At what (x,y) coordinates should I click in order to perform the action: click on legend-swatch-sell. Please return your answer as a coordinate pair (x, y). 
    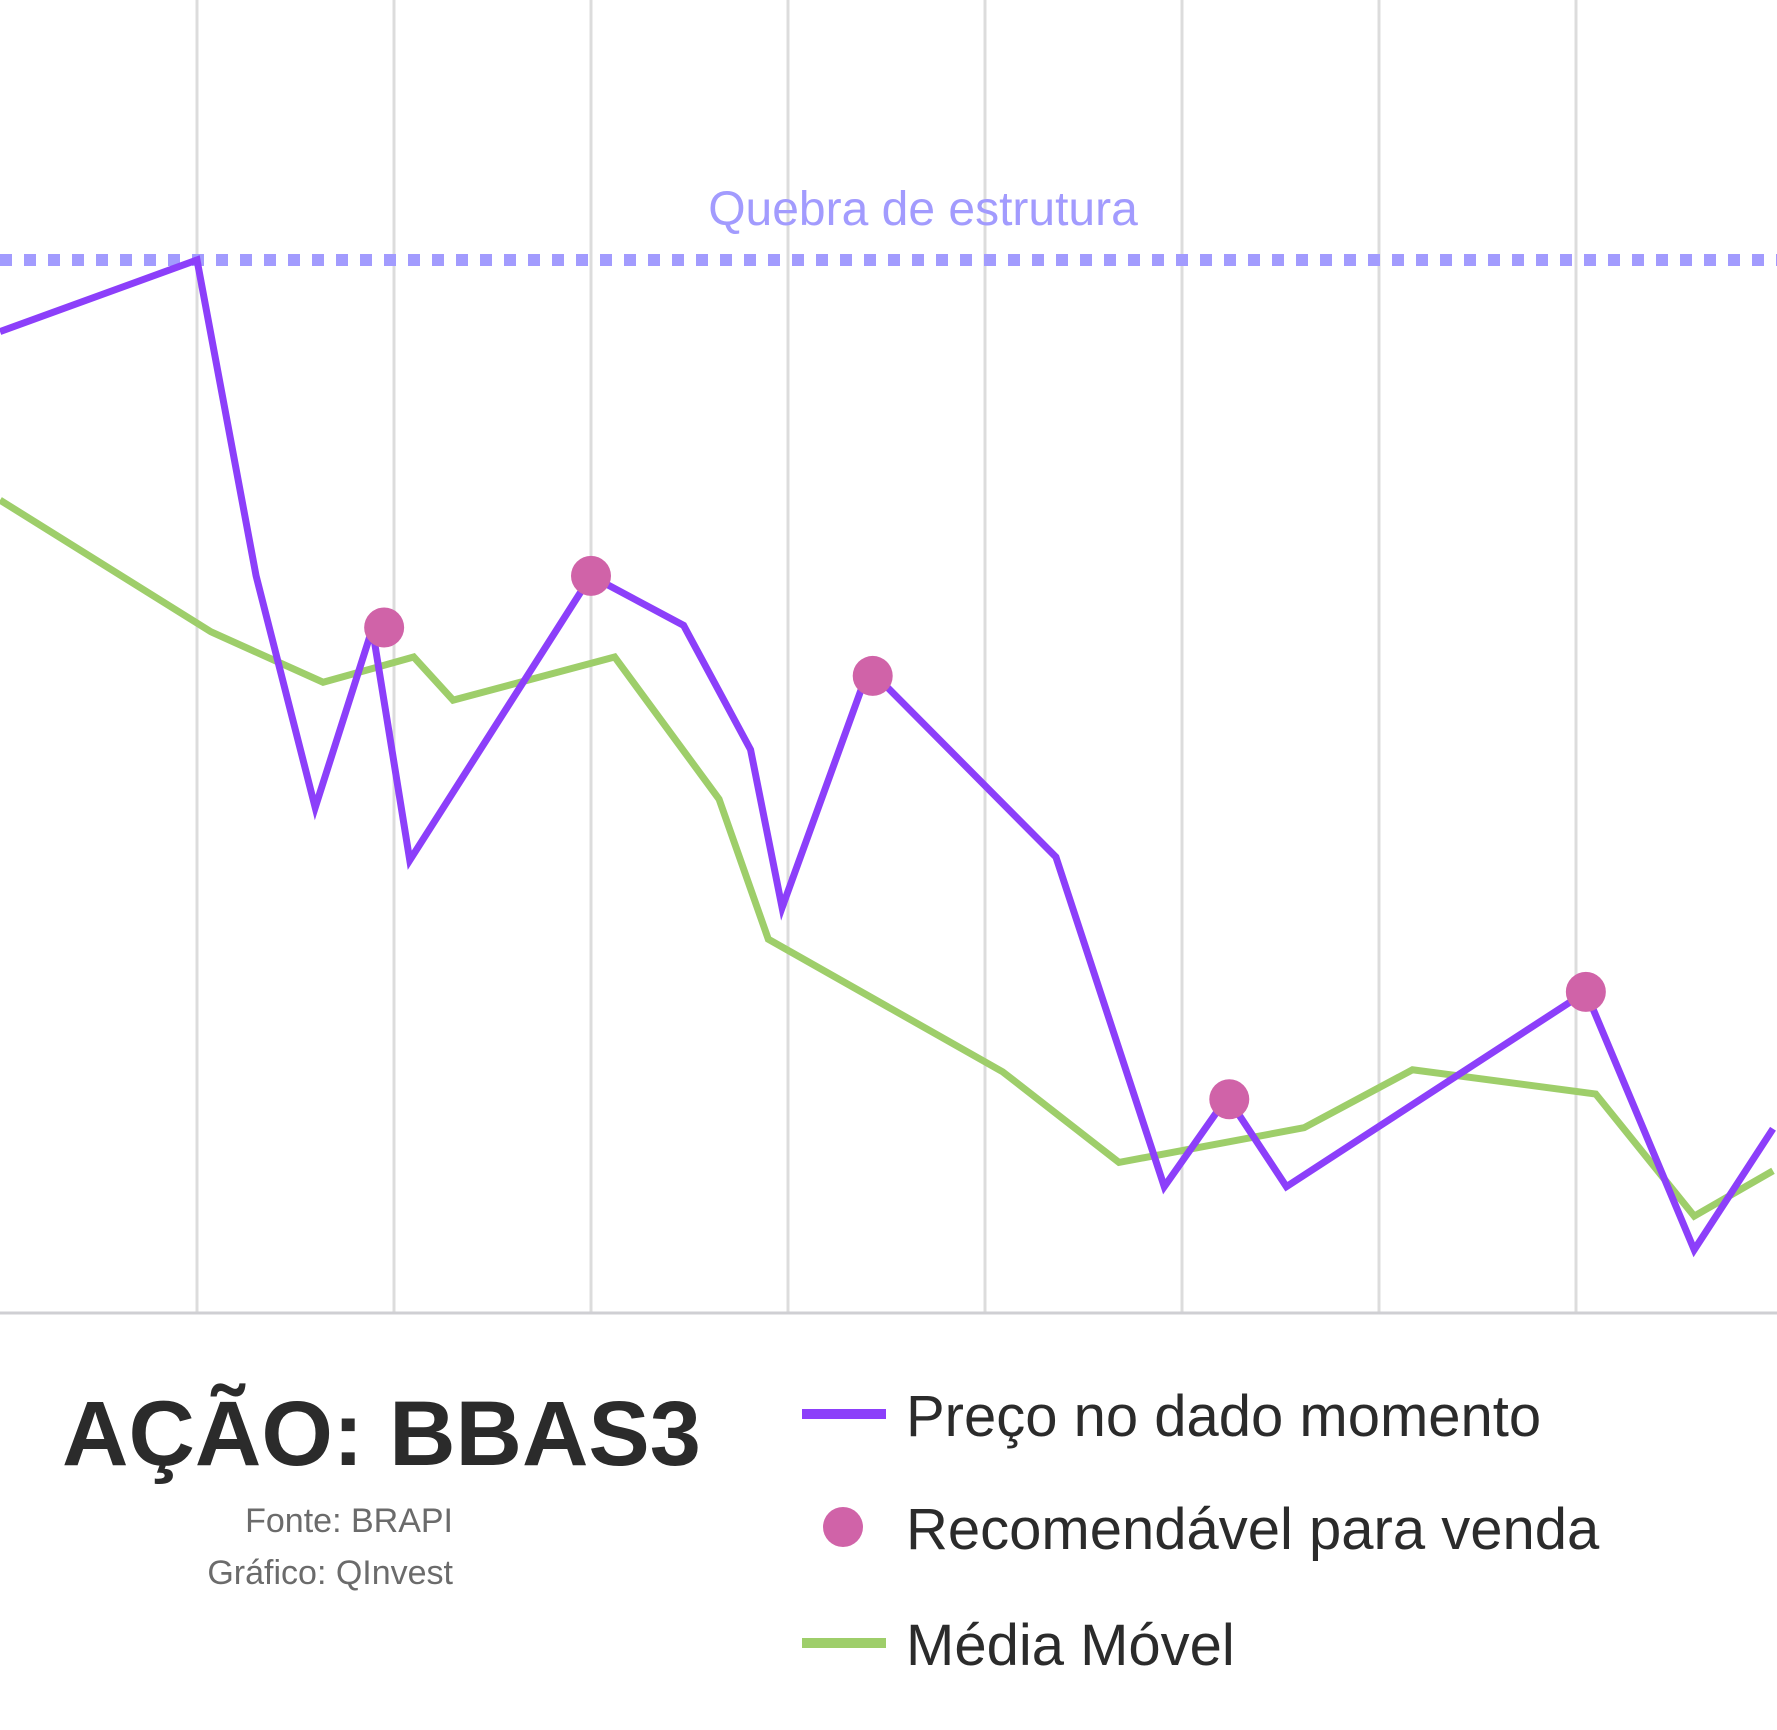
    Looking at the image, I should click on (843, 1527).